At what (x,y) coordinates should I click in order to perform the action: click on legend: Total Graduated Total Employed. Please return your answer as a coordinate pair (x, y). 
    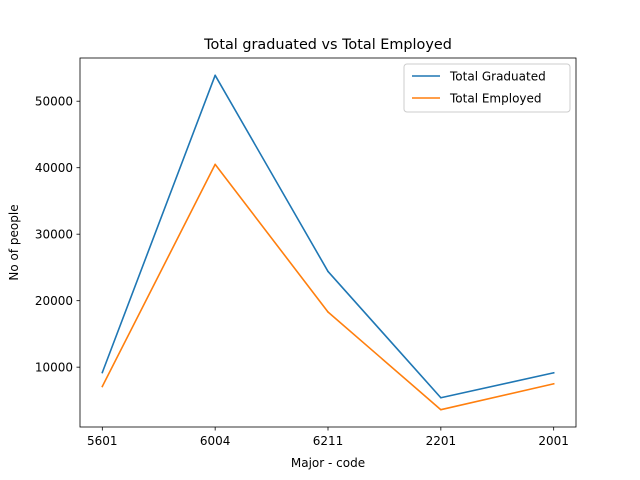
    Looking at the image, I should click on (487, 88).